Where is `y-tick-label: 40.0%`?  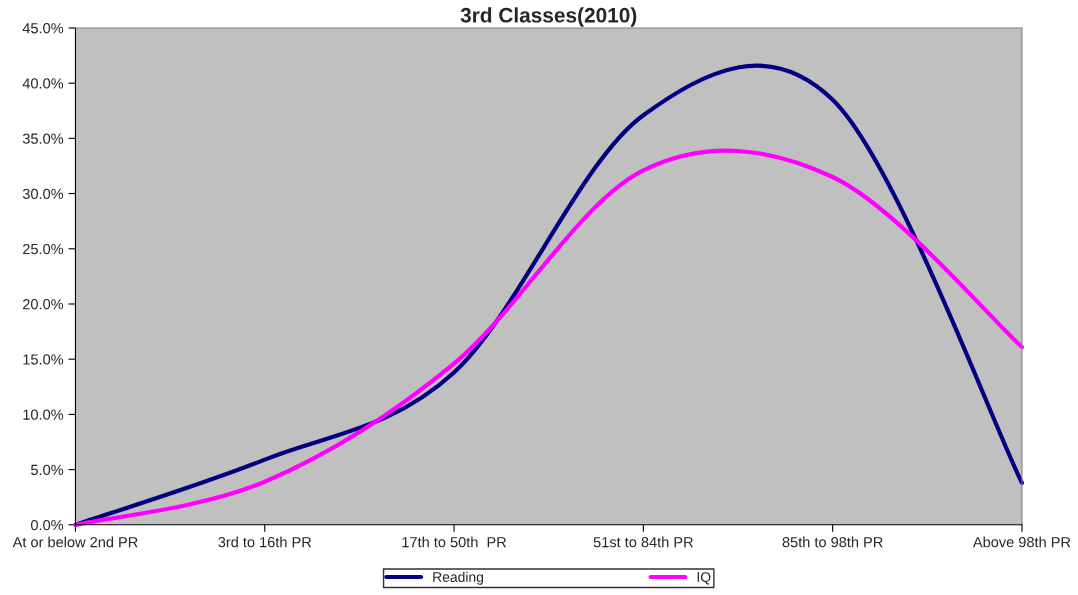 y-tick-label: 40.0% is located at coordinates (43, 83).